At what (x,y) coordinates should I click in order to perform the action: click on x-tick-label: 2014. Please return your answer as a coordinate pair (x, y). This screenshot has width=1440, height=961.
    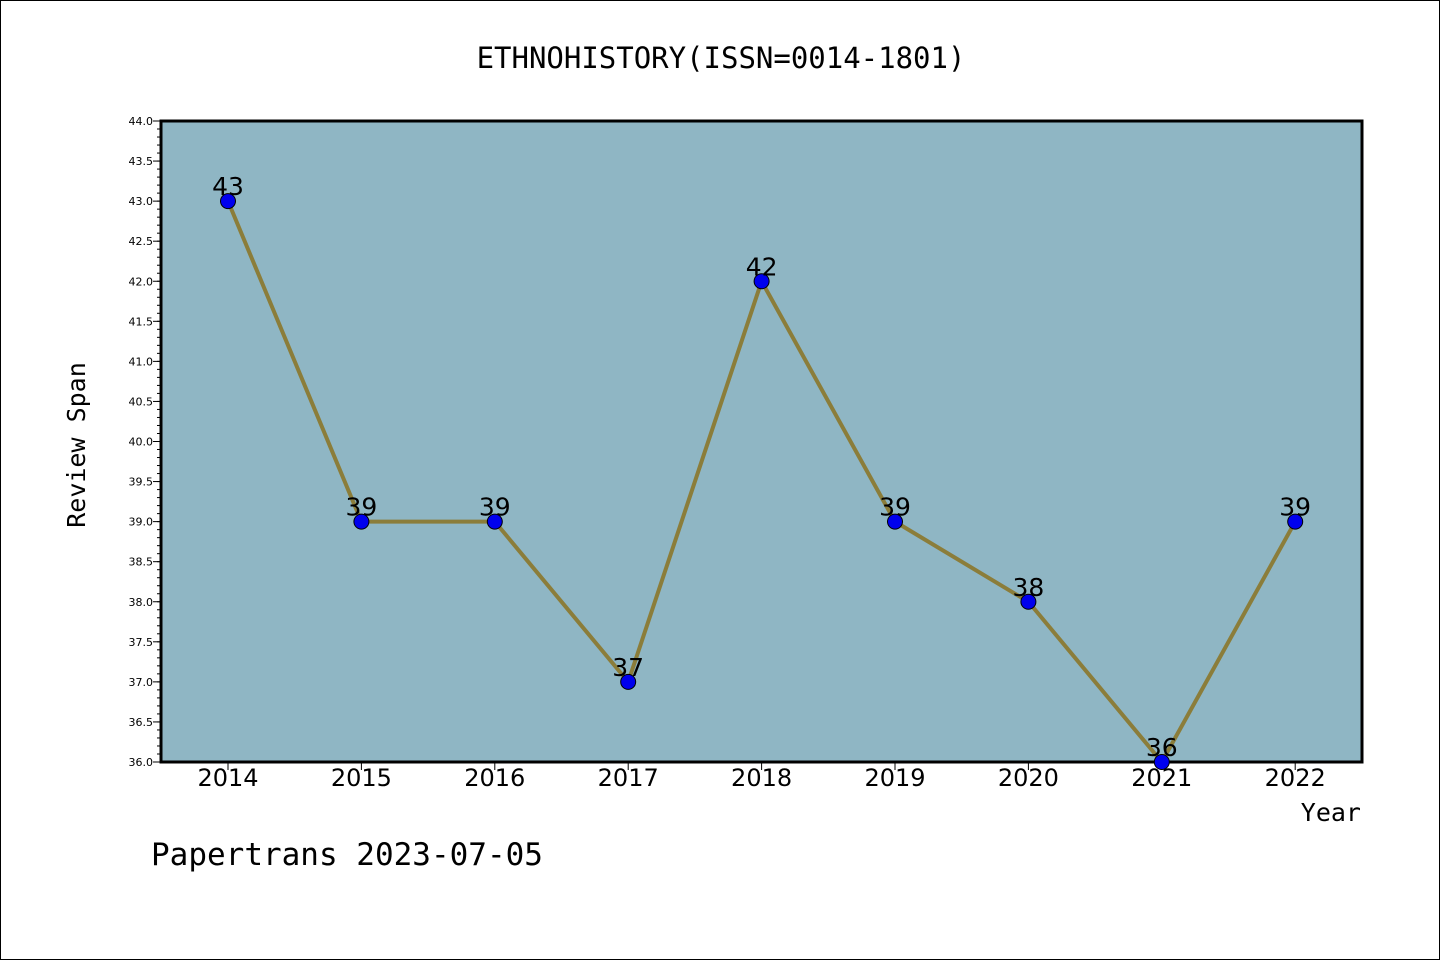
    Looking at the image, I should click on (227, 778).